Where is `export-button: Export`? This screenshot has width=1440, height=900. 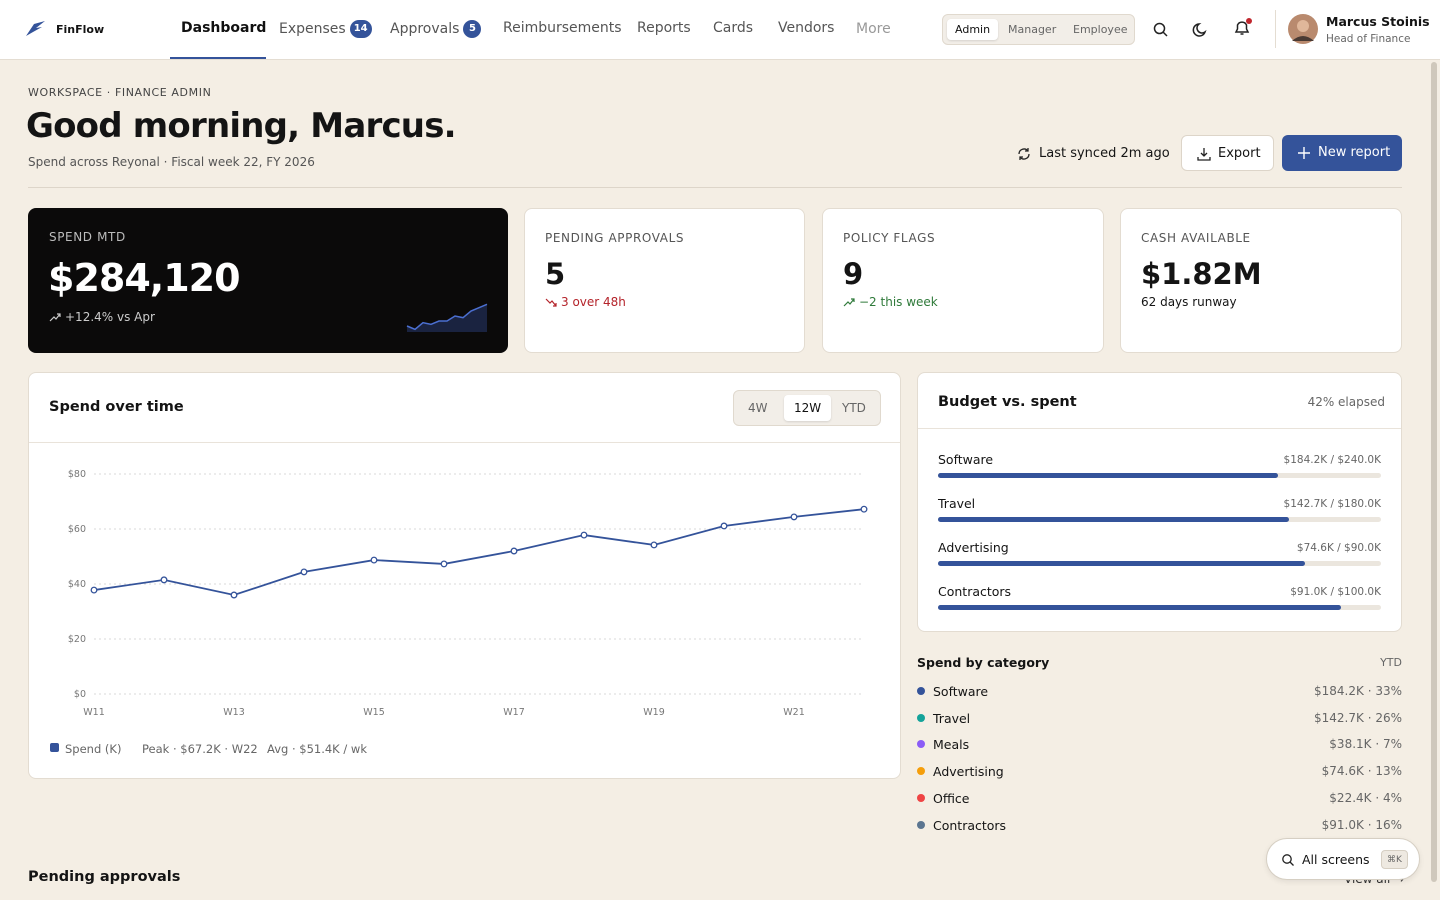 export-button: Export is located at coordinates (1227, 153).